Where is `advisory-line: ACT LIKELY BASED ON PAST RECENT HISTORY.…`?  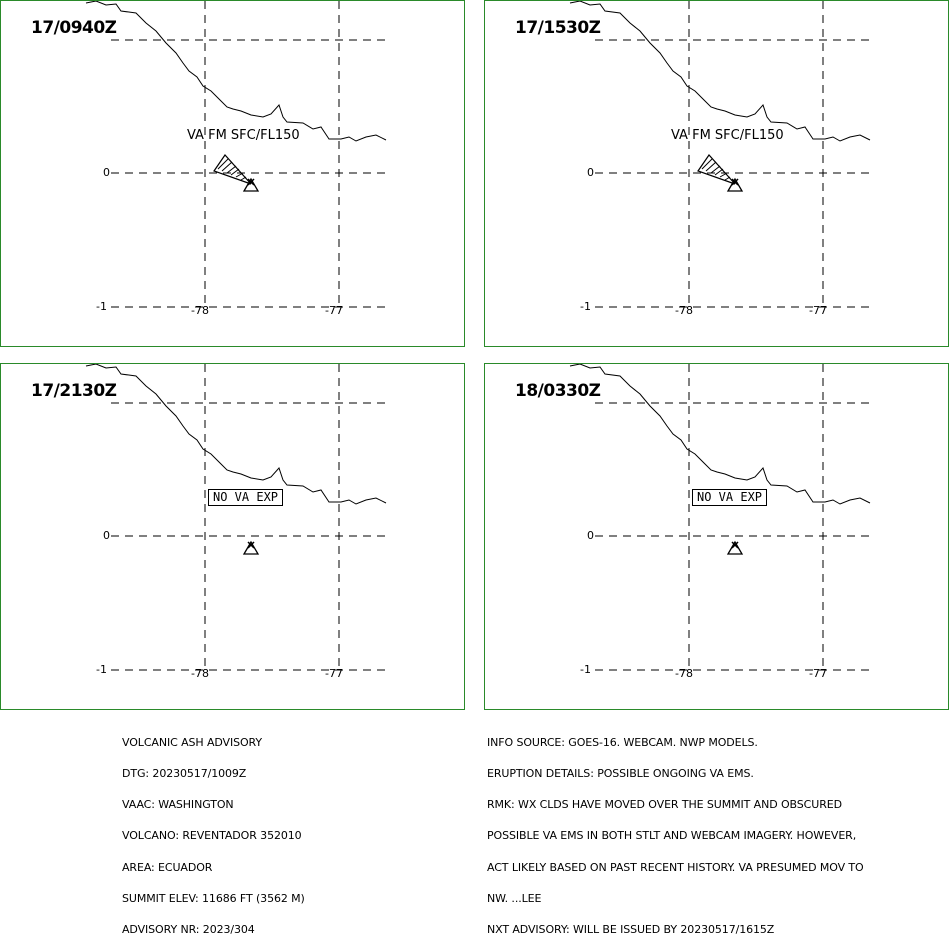 advisory-line: ACT LIKELY BASED ON PAST RECENT HISTORY.… is located at coordinates (675, 867).